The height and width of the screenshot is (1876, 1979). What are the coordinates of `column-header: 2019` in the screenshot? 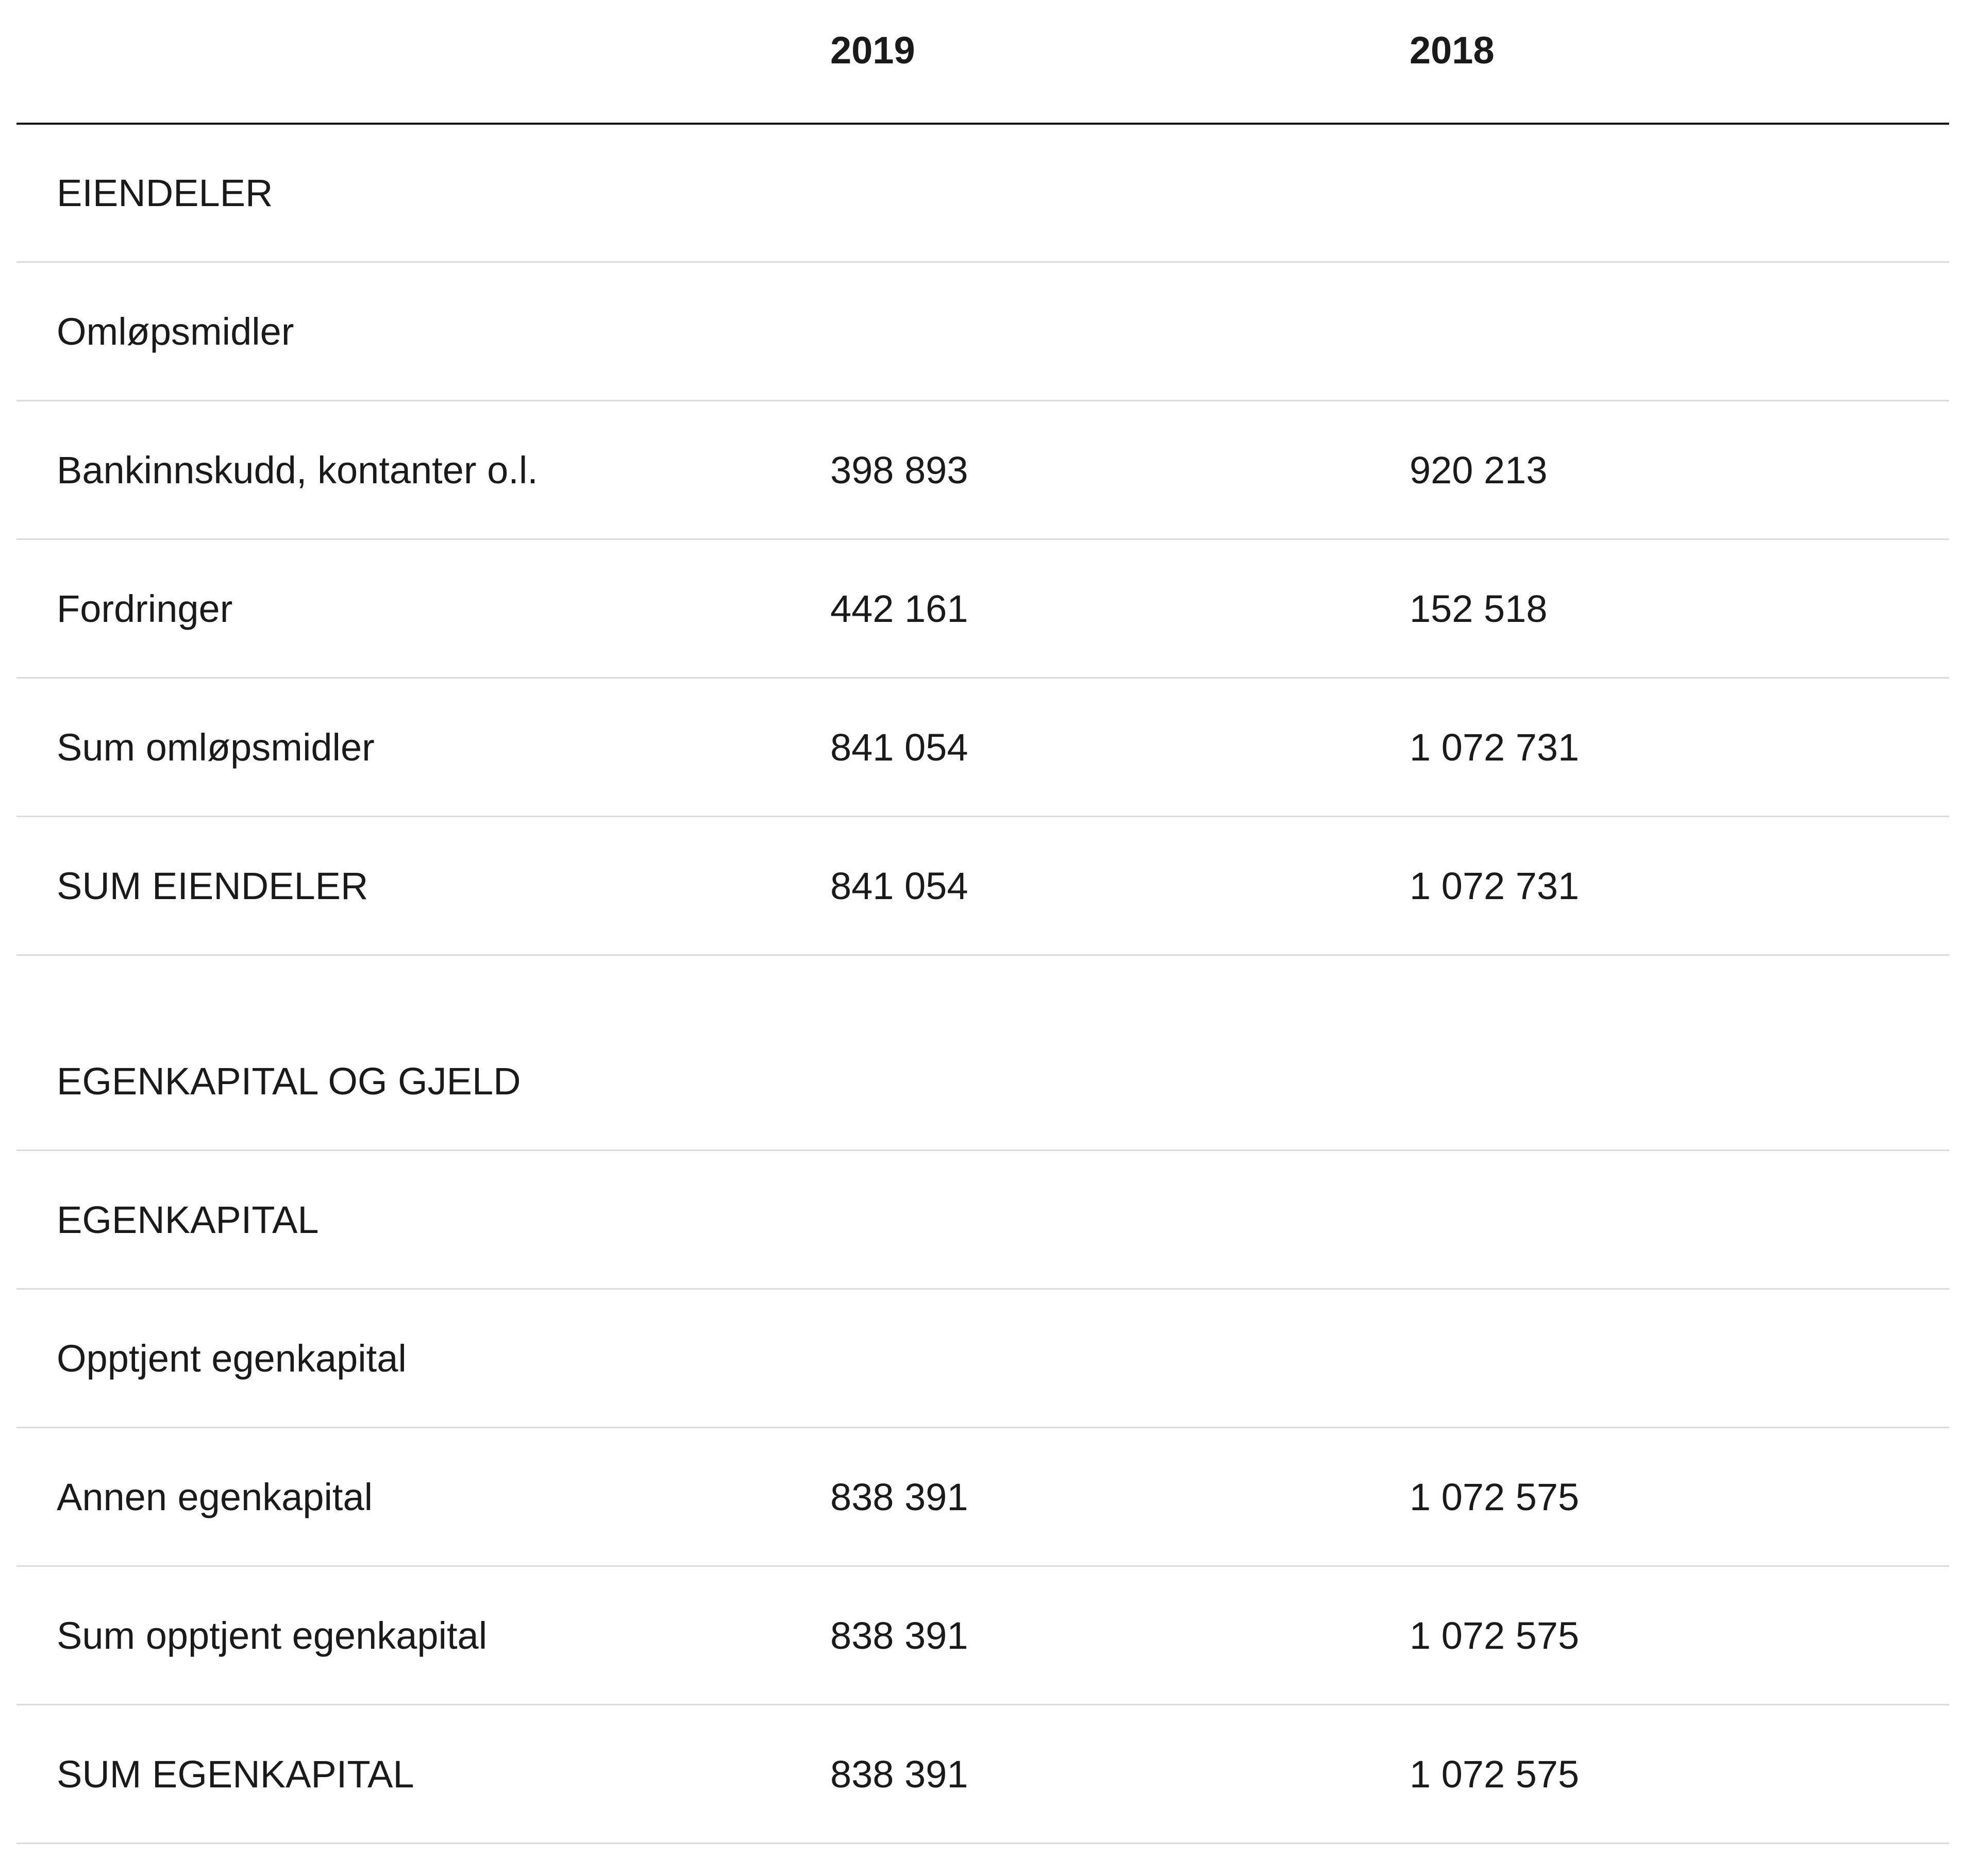 It's located at (872, 51).